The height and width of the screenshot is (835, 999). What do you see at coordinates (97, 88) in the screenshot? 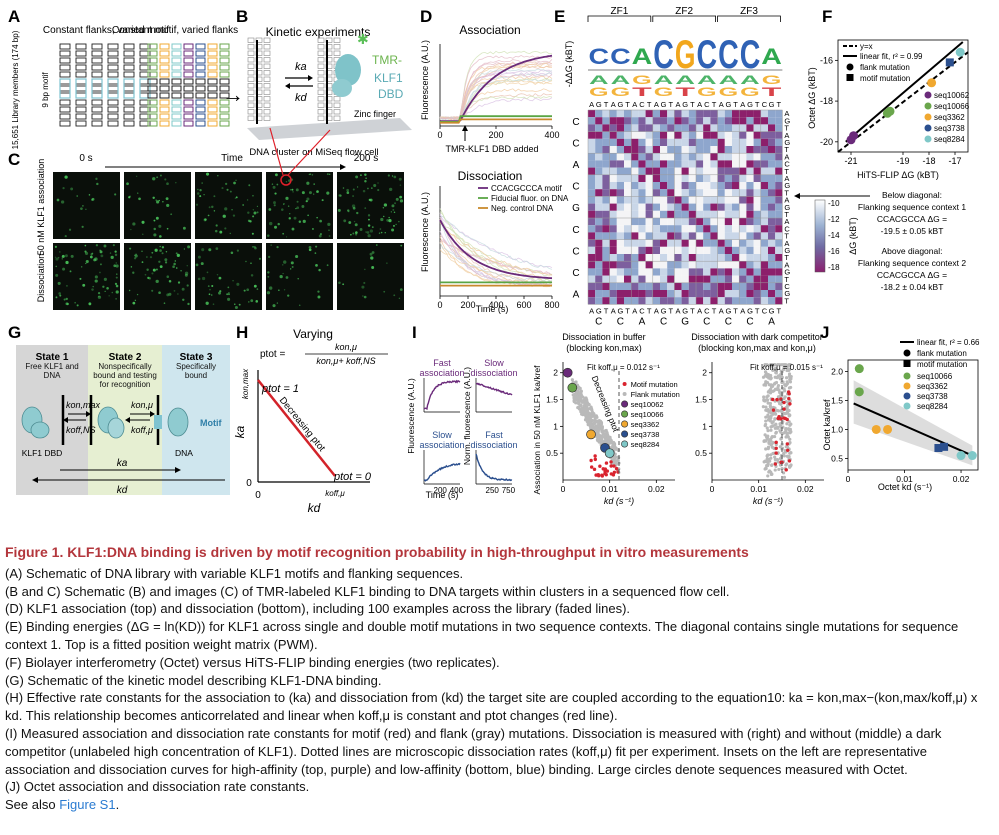
I see `motif-region` at bounding box center [97, 88].